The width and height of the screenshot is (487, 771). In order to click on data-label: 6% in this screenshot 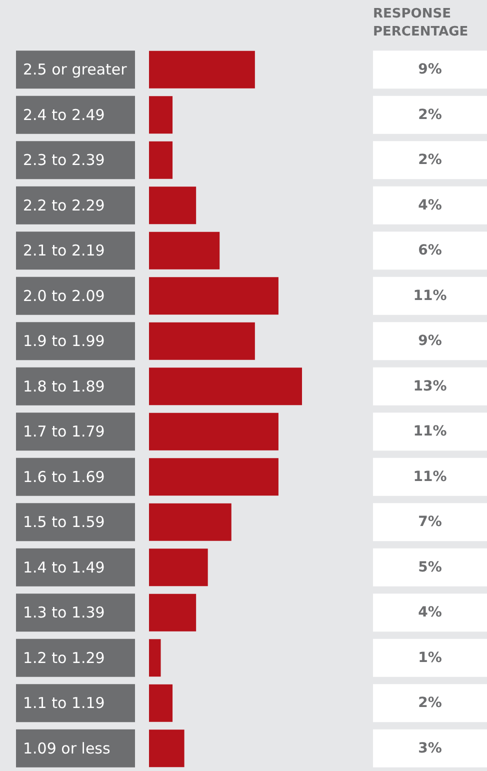, I will do `click(430, 250)`.